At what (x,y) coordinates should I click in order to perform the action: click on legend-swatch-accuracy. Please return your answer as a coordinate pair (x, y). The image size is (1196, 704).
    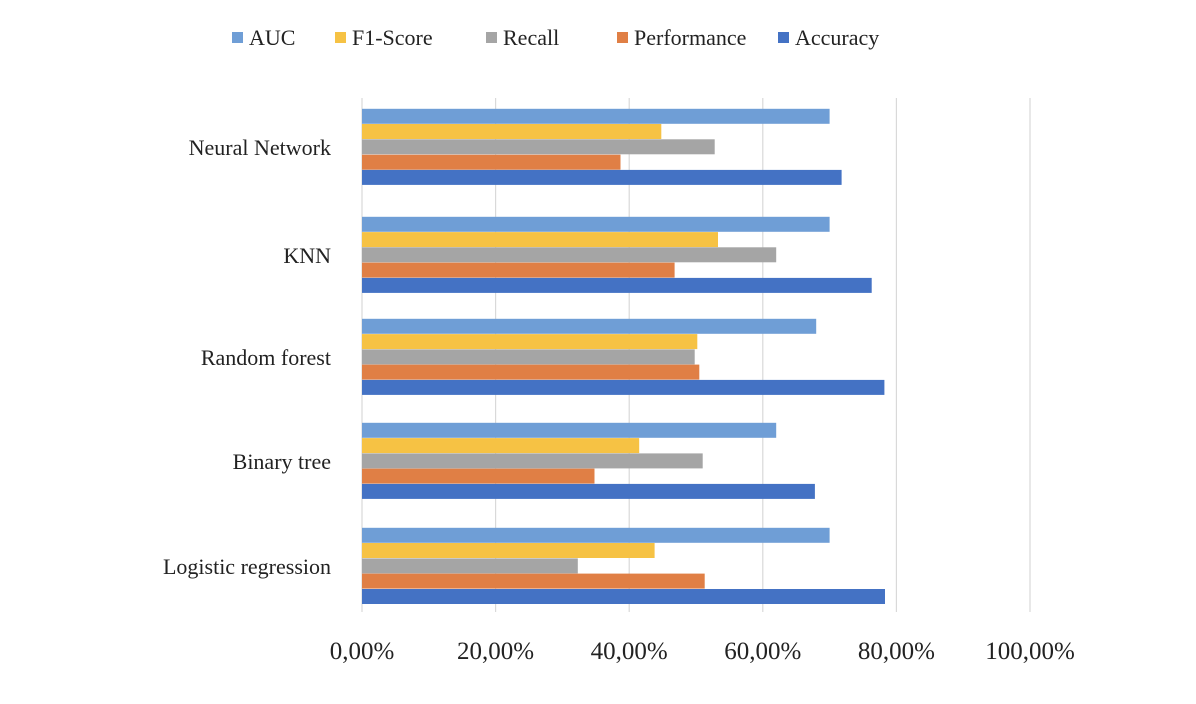
    Looking at the image, I should click on (783, 37).